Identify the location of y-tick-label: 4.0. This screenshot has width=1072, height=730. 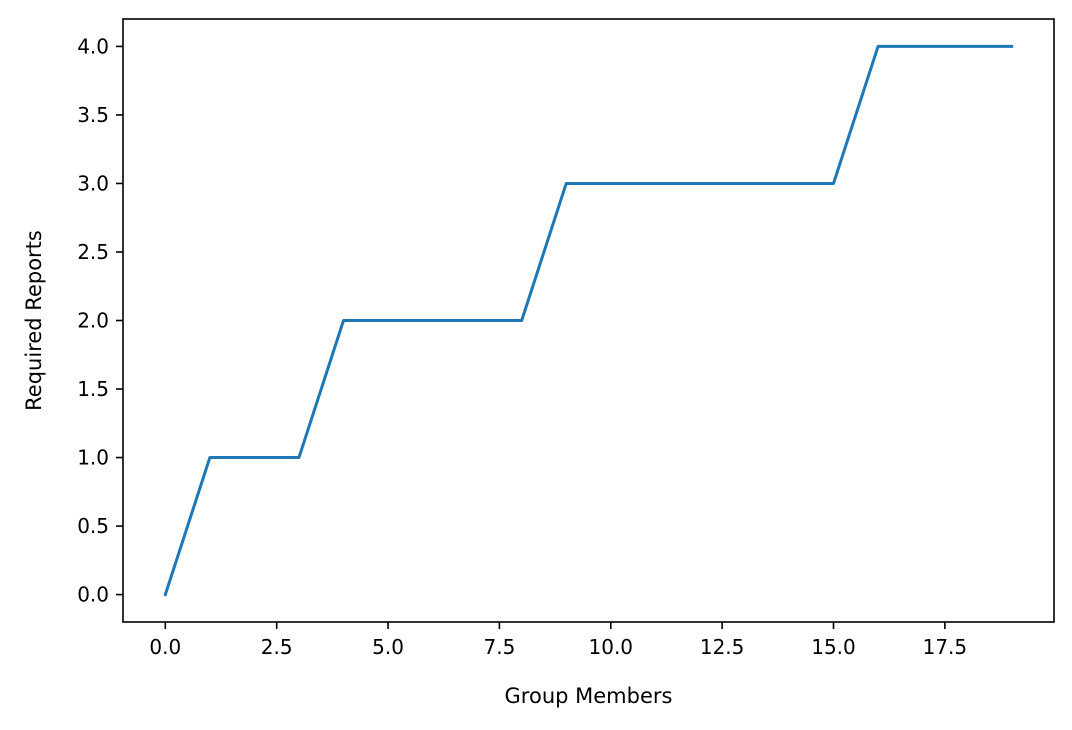
(93, 46).